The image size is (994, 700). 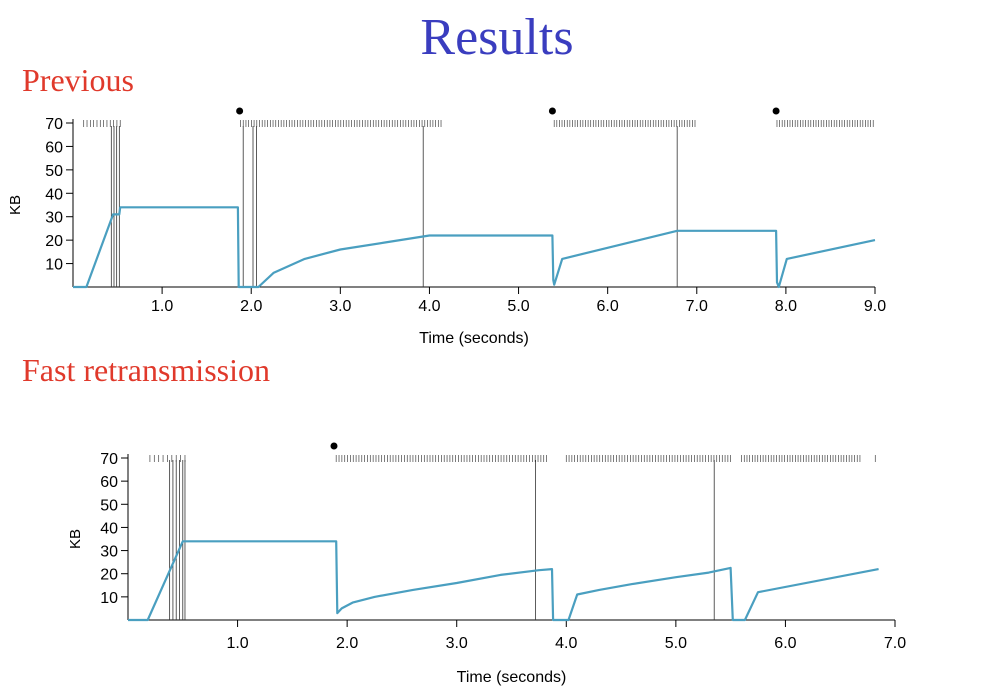 I want to click on x-tick-label: 9.0, so click(x=875, y=306).